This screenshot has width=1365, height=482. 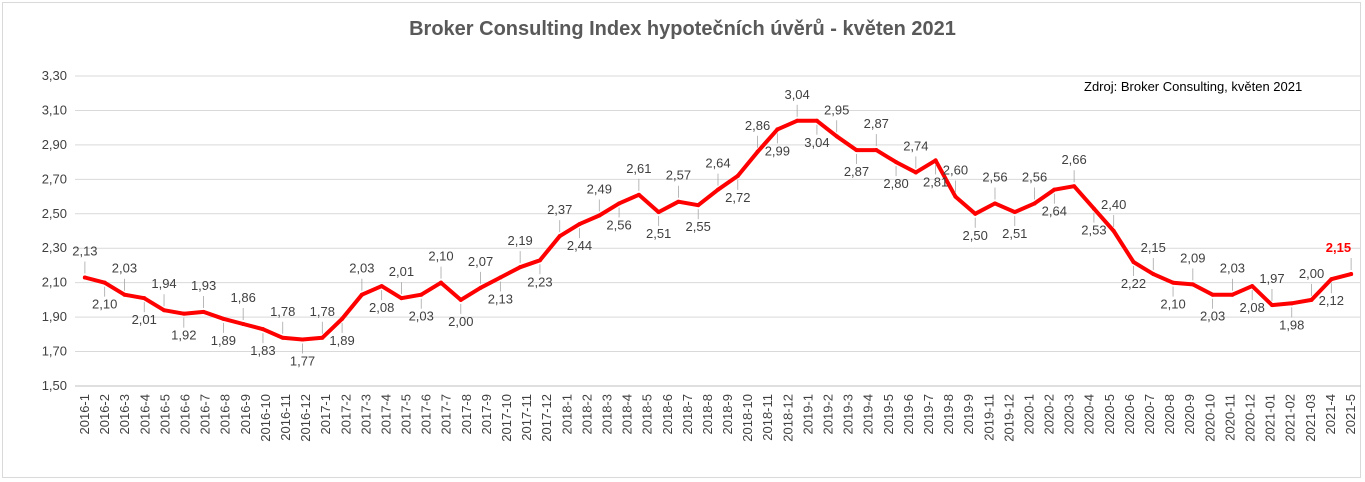 What do you see at coordinates (1189, 414) in the screenshot?
I see `x-tick-label: 2020-9` at bounding box center [1189, 414].